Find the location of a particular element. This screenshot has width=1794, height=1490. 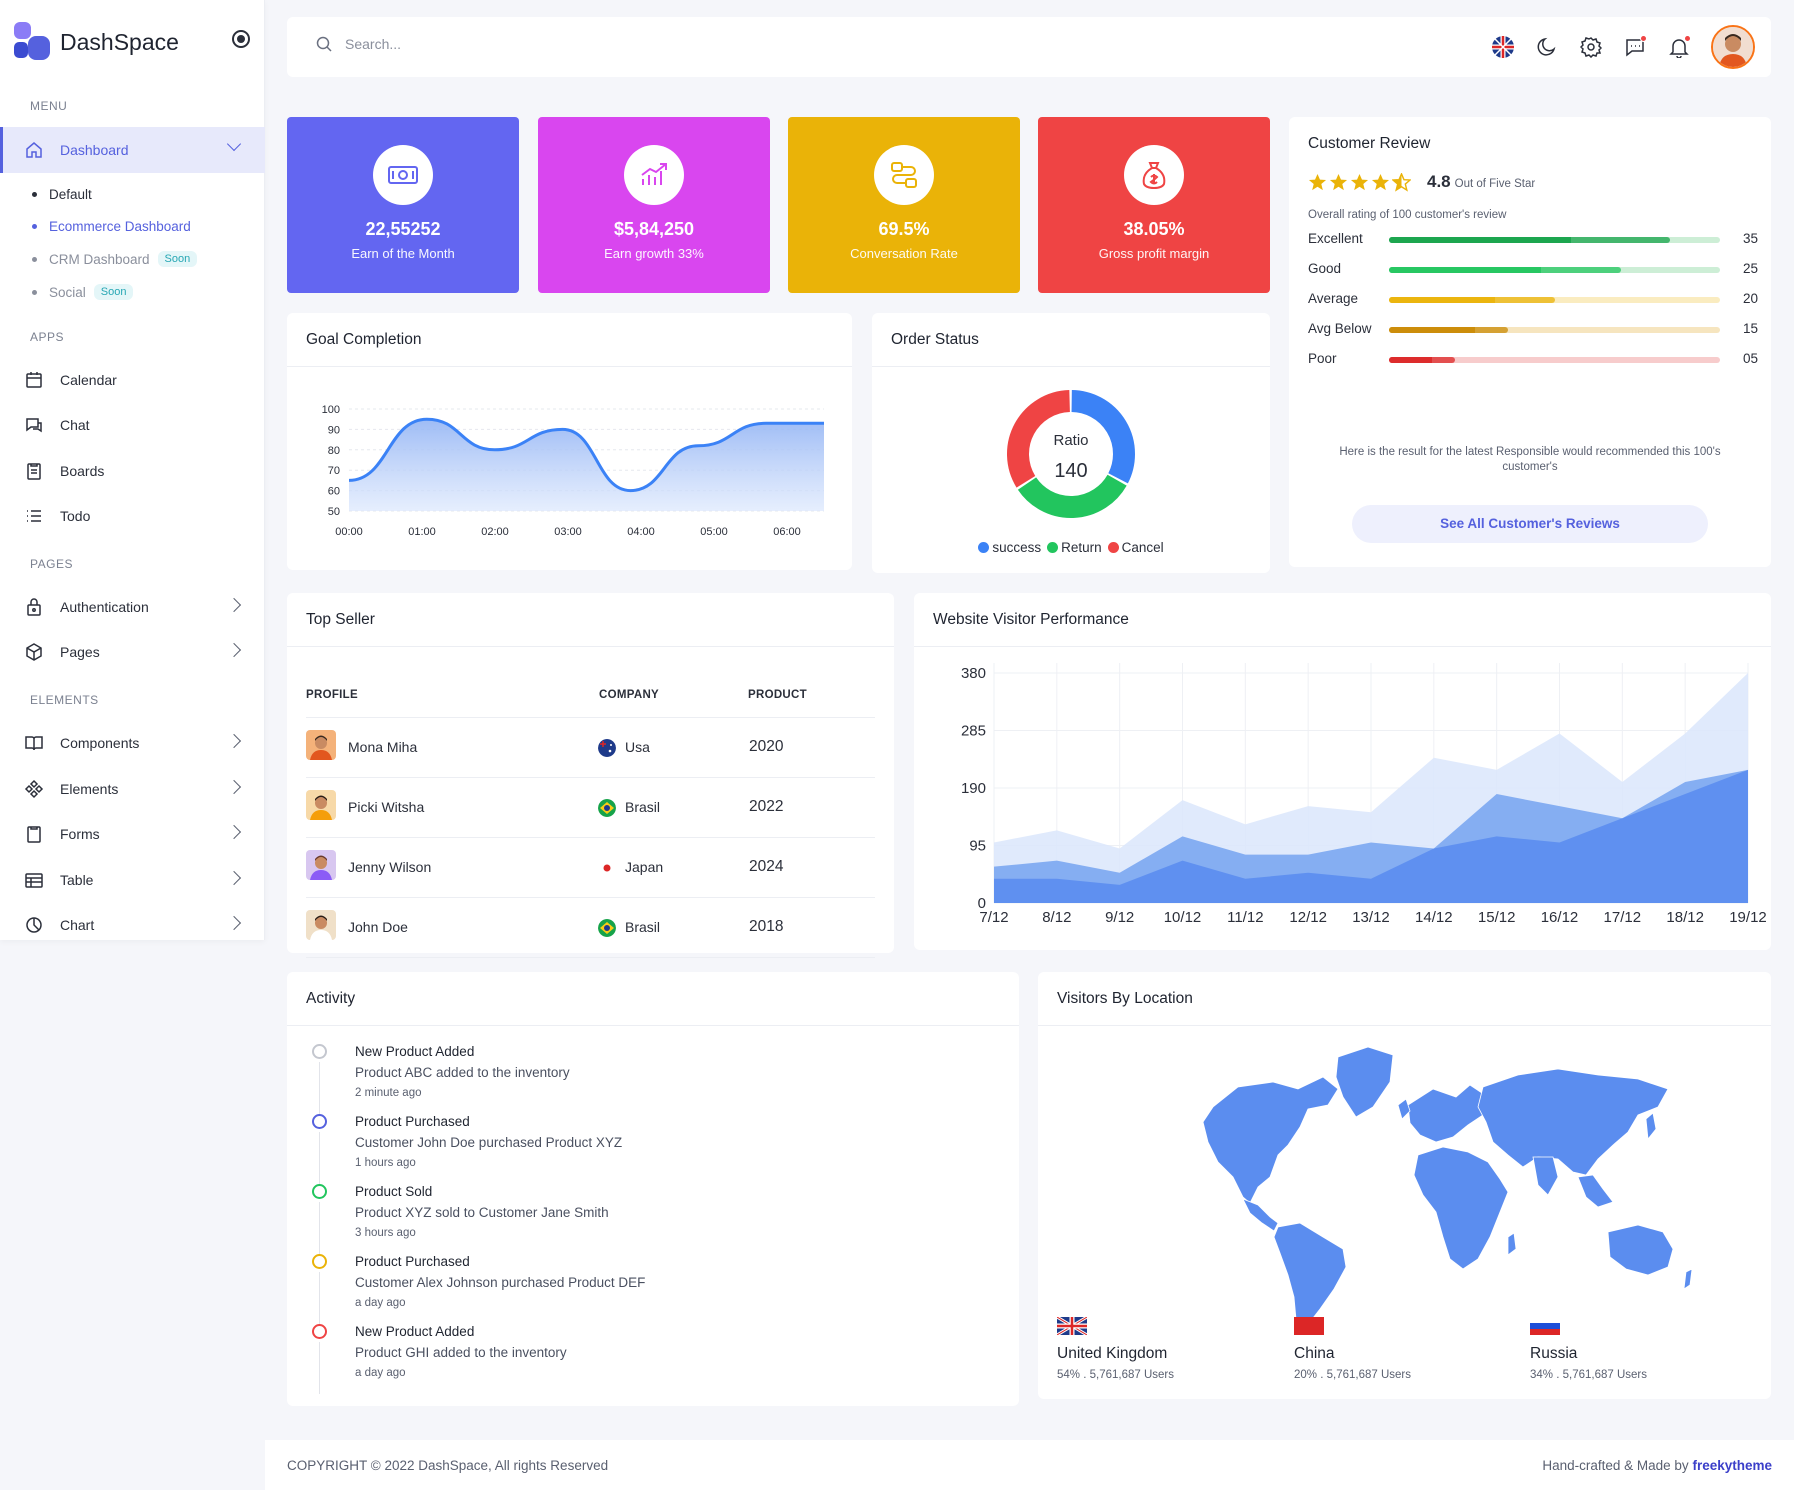

sidebar-item-authentication: Authentication is located at coordinates (132, 607).